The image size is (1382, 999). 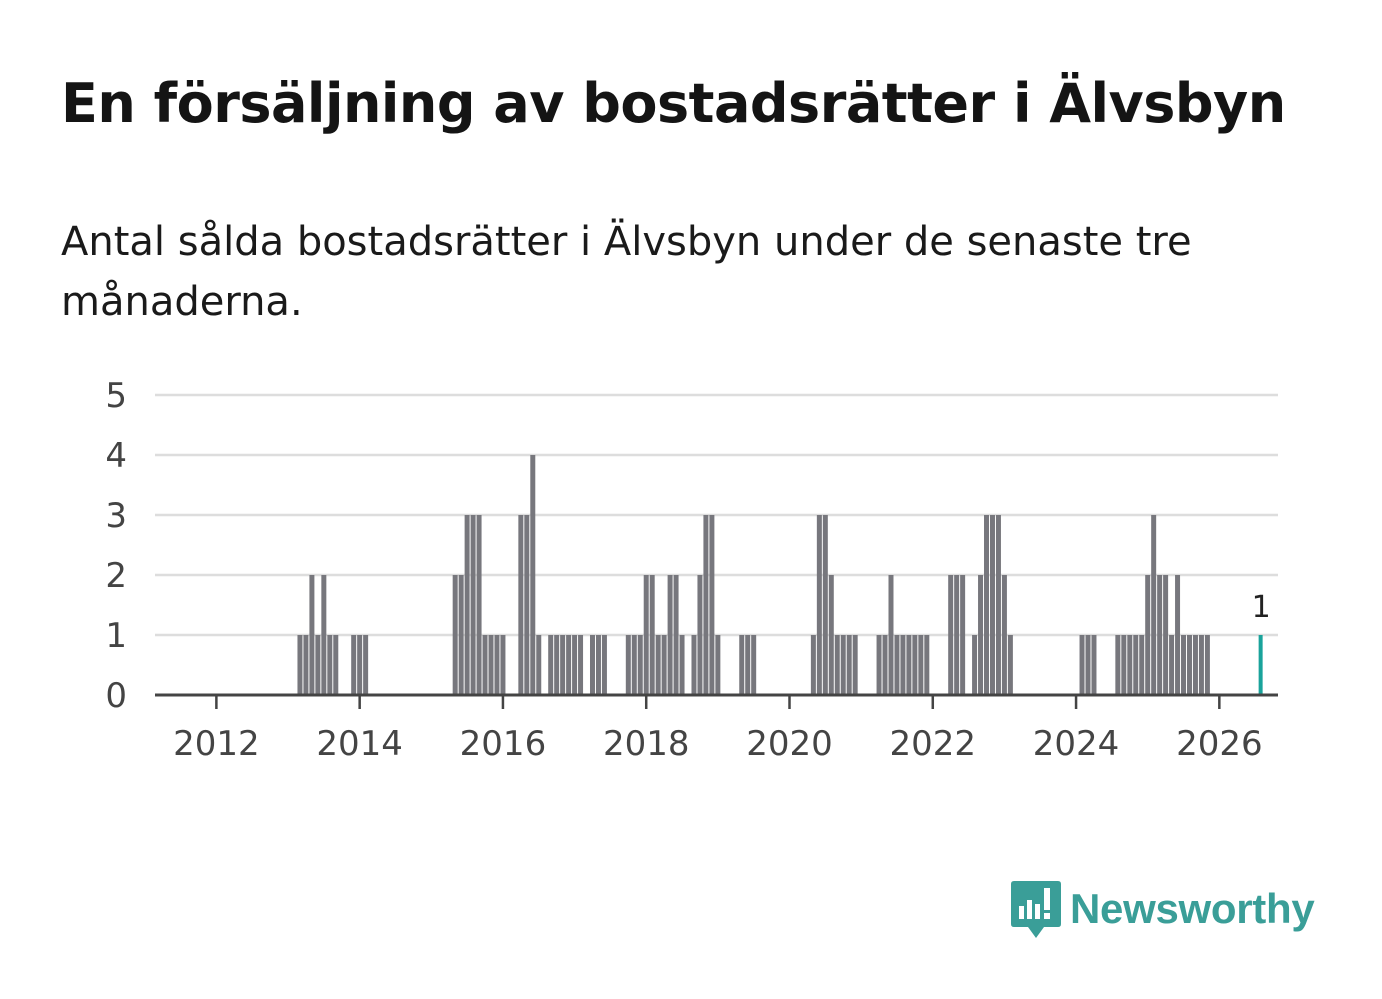 What do you see at coordinates (116, 636) in the screenshot?
I see `y-tick-label: 1` at bounding box center [116, 636].